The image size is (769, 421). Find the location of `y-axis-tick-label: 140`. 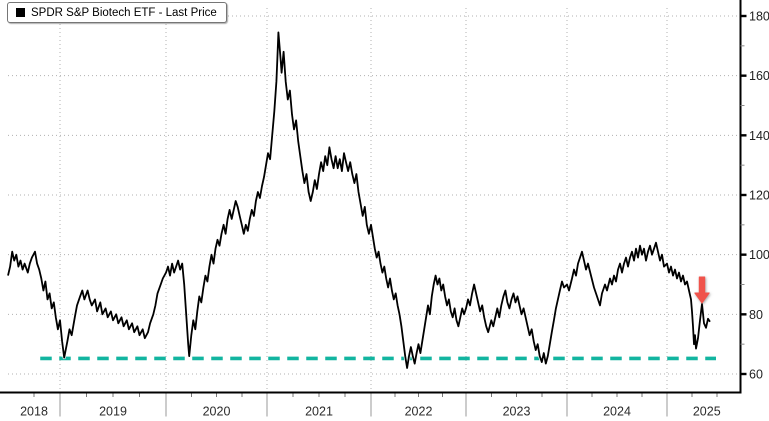

y-axis-tick-label: 140 is located at coordinates (759, 136).